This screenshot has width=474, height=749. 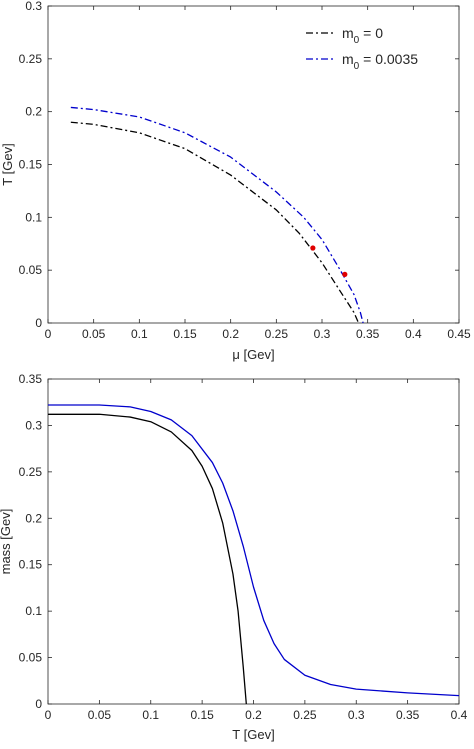 What do you see at coordinates (362, 48) in the screenshot?
I see `legend: m0 = 0 m0 = 0.0035` at bounding box center [362, 48].